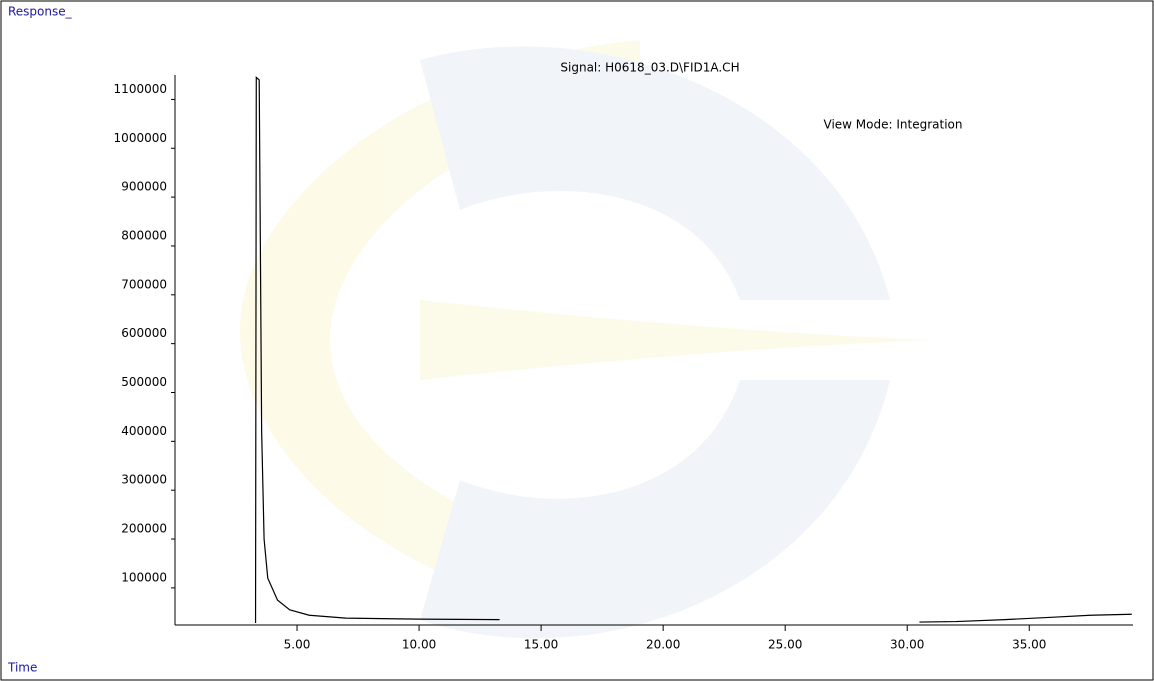 The image size is (1154, 681). Describe the element at coordinates (40, 12) in the screenshot. I see `y-axis-label: Response_` at that location.